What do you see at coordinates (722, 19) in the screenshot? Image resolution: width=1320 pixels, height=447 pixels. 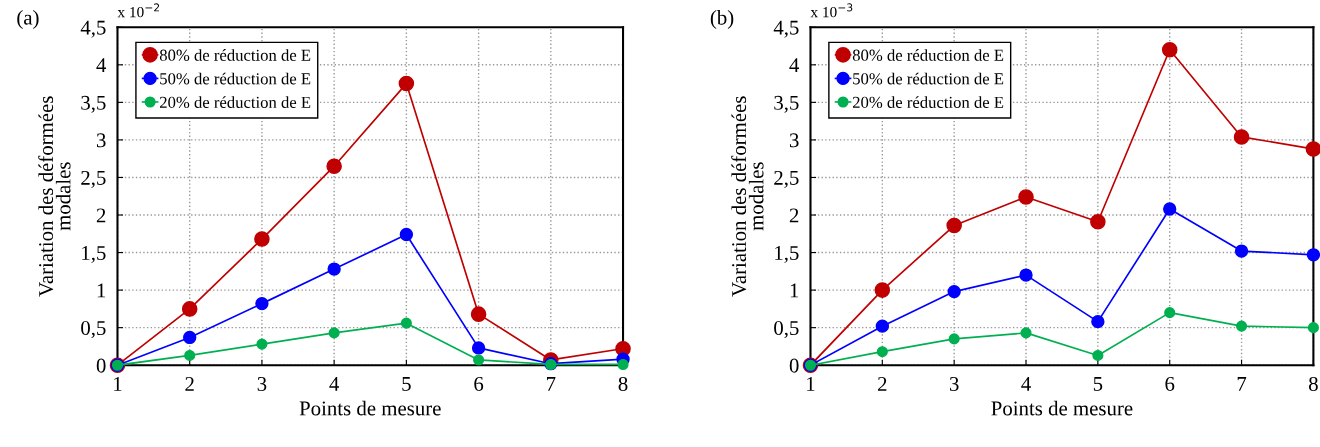 I see `chart-title: (b)` at bounding box center [722, 19].